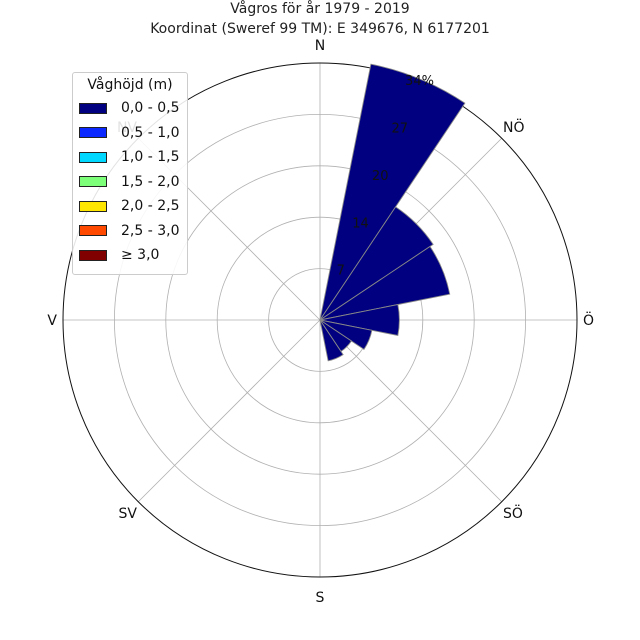  What do you see at coordinates (128, 514) in the screenshot?
I see `direction-label: SV` at bounding box center [128, 514].